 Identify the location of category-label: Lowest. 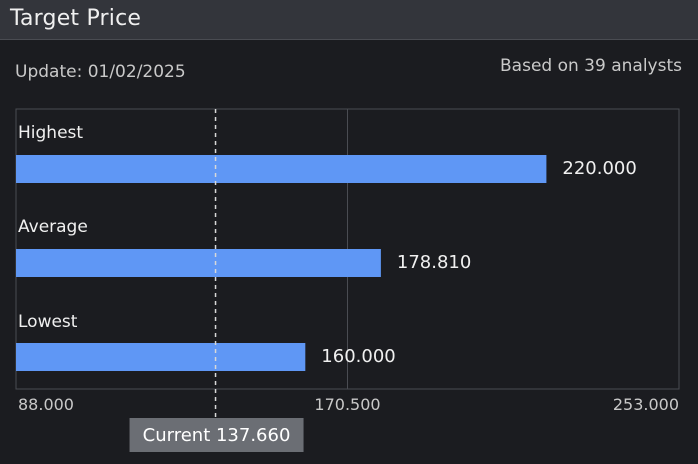
(48, 322).